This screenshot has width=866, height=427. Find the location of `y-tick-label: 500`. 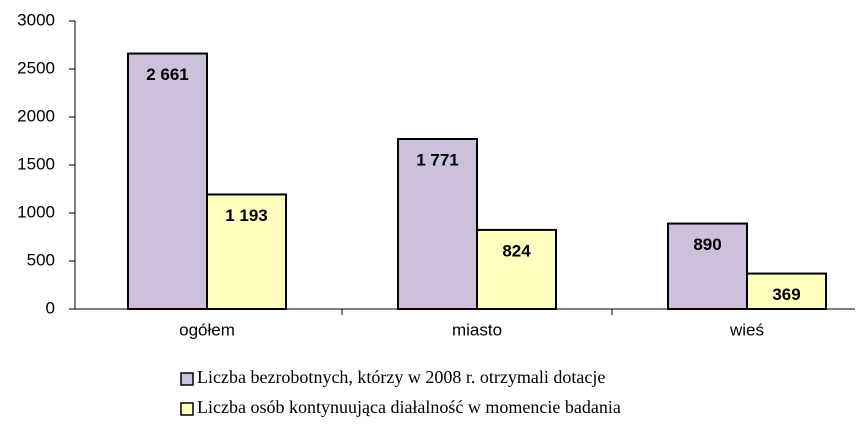

y-tick-label: 500 is located at coordinates (41, 259).